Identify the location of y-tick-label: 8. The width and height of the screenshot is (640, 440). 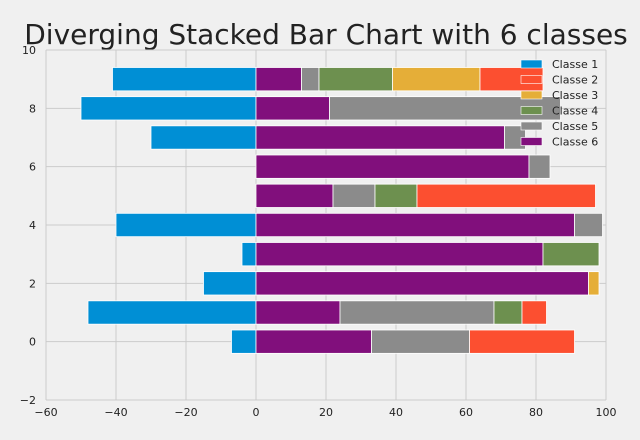
(32, 108).